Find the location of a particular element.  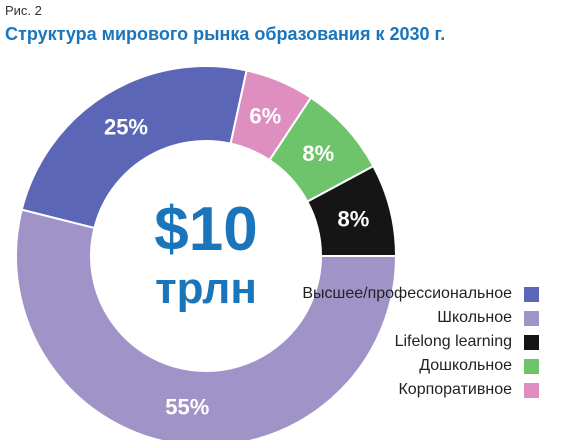

legend-item: Высшее/профессиональное is located at coordinates (389, 294).